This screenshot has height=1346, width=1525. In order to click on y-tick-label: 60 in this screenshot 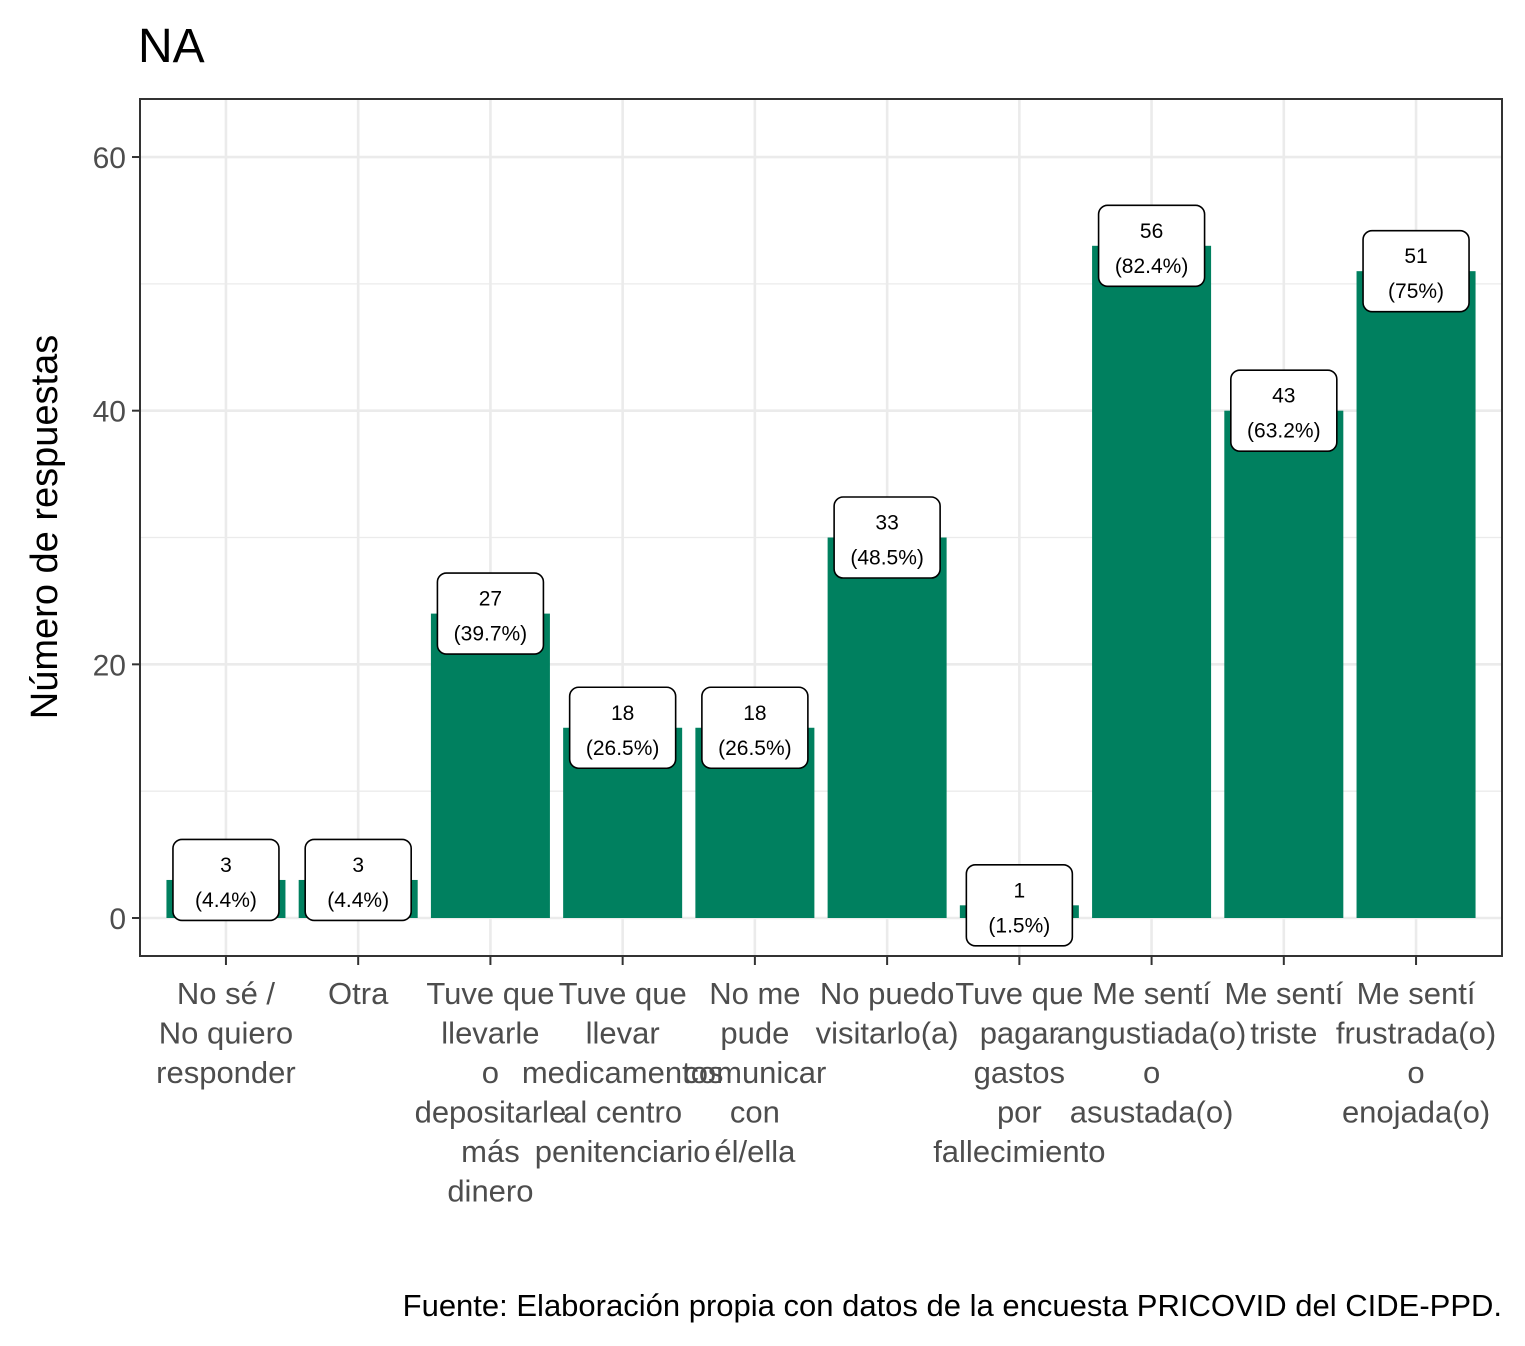, I will do `click(109, 158)`.